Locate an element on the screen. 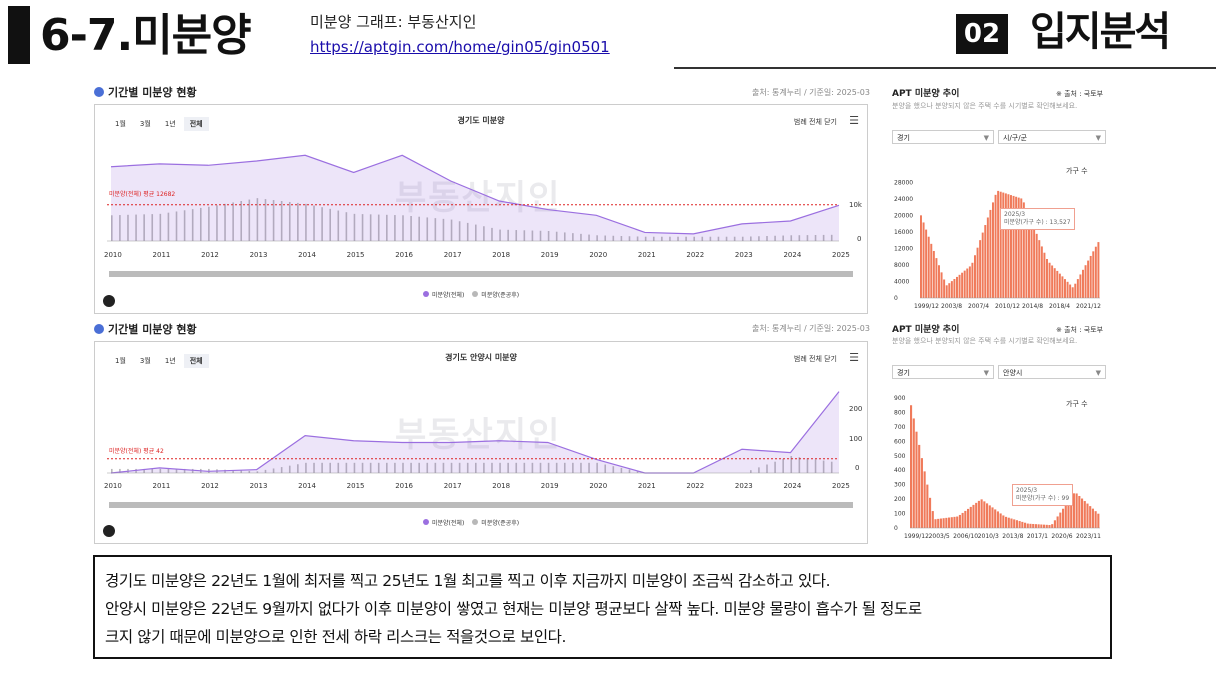 Image resolution: width=1216 pixels, height=684 pixels. x-tick-label: 2015 is located at coordinates (355, 255).